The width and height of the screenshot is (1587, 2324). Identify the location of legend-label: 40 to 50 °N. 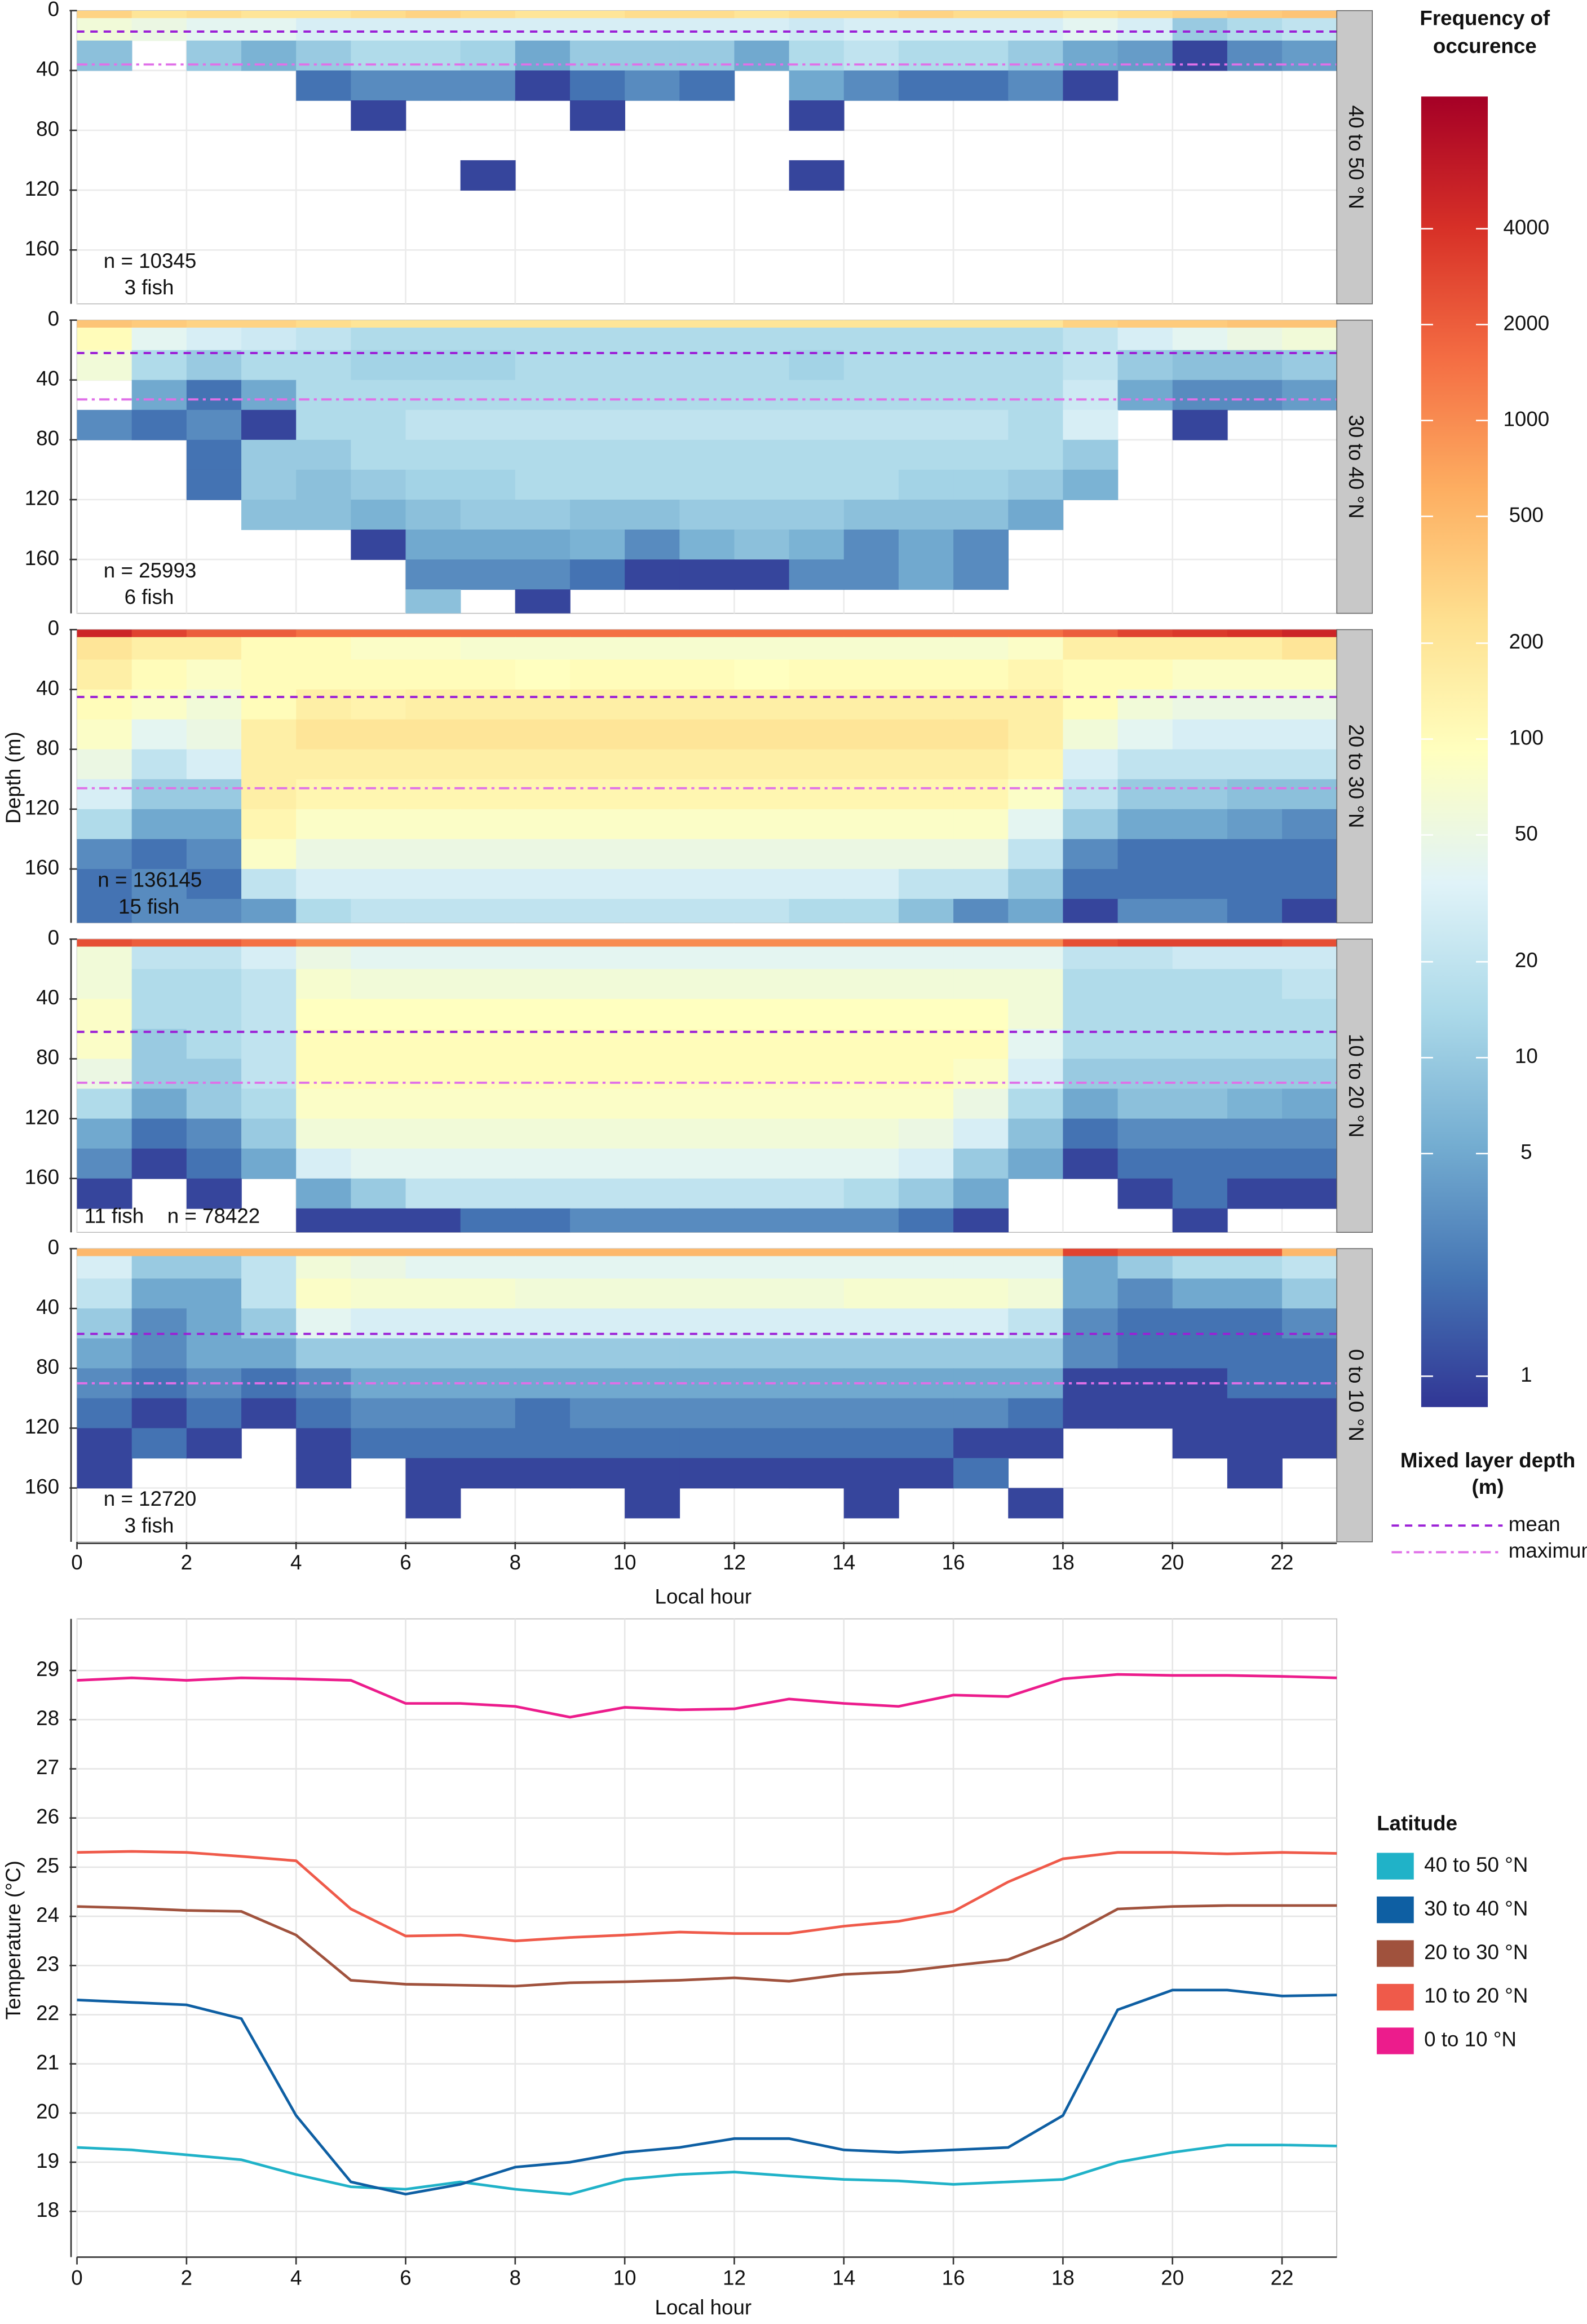
(1476, 1865).